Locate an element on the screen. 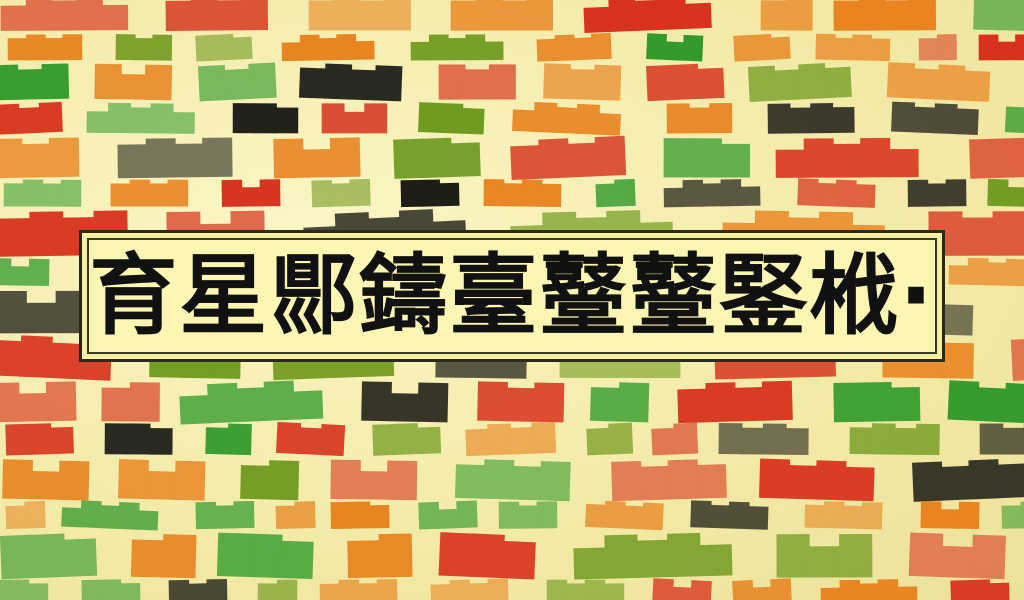 The image size is (1024, 600). banner-title: 育星郻鑄臺鼞鼞鋻栰· is located at coordinates (512, 295).